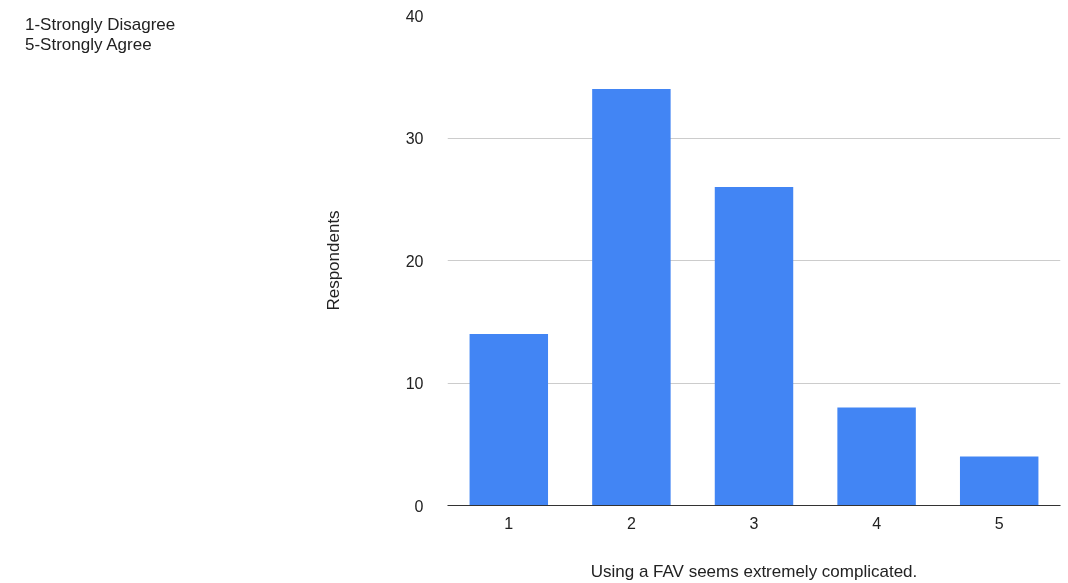 The image size is (1068, 583). What do you see at coordinates (631, 523) in the screenshot?
I see `x-tick-label: 2` at bounding box center [631, 523].